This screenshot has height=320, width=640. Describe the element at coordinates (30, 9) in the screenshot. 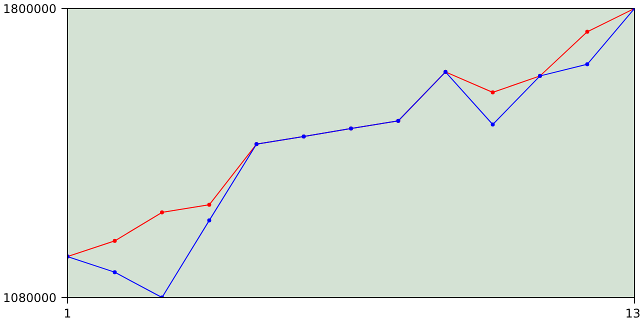

I see `y-tick-label: 1800000` at that location.